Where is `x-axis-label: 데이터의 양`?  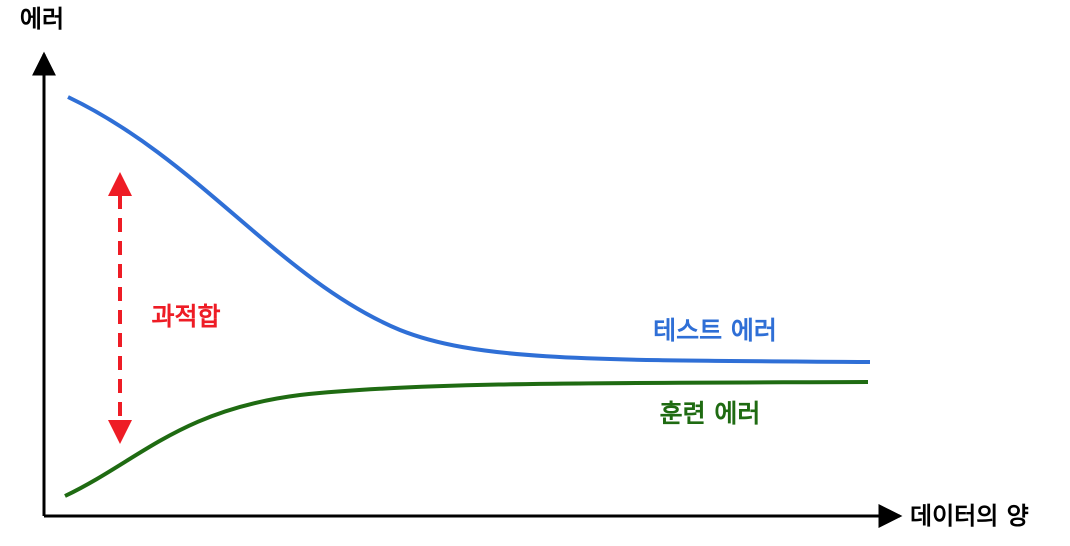 x-axis-label: 데이터의 양 is located at coordinates (969, 516).